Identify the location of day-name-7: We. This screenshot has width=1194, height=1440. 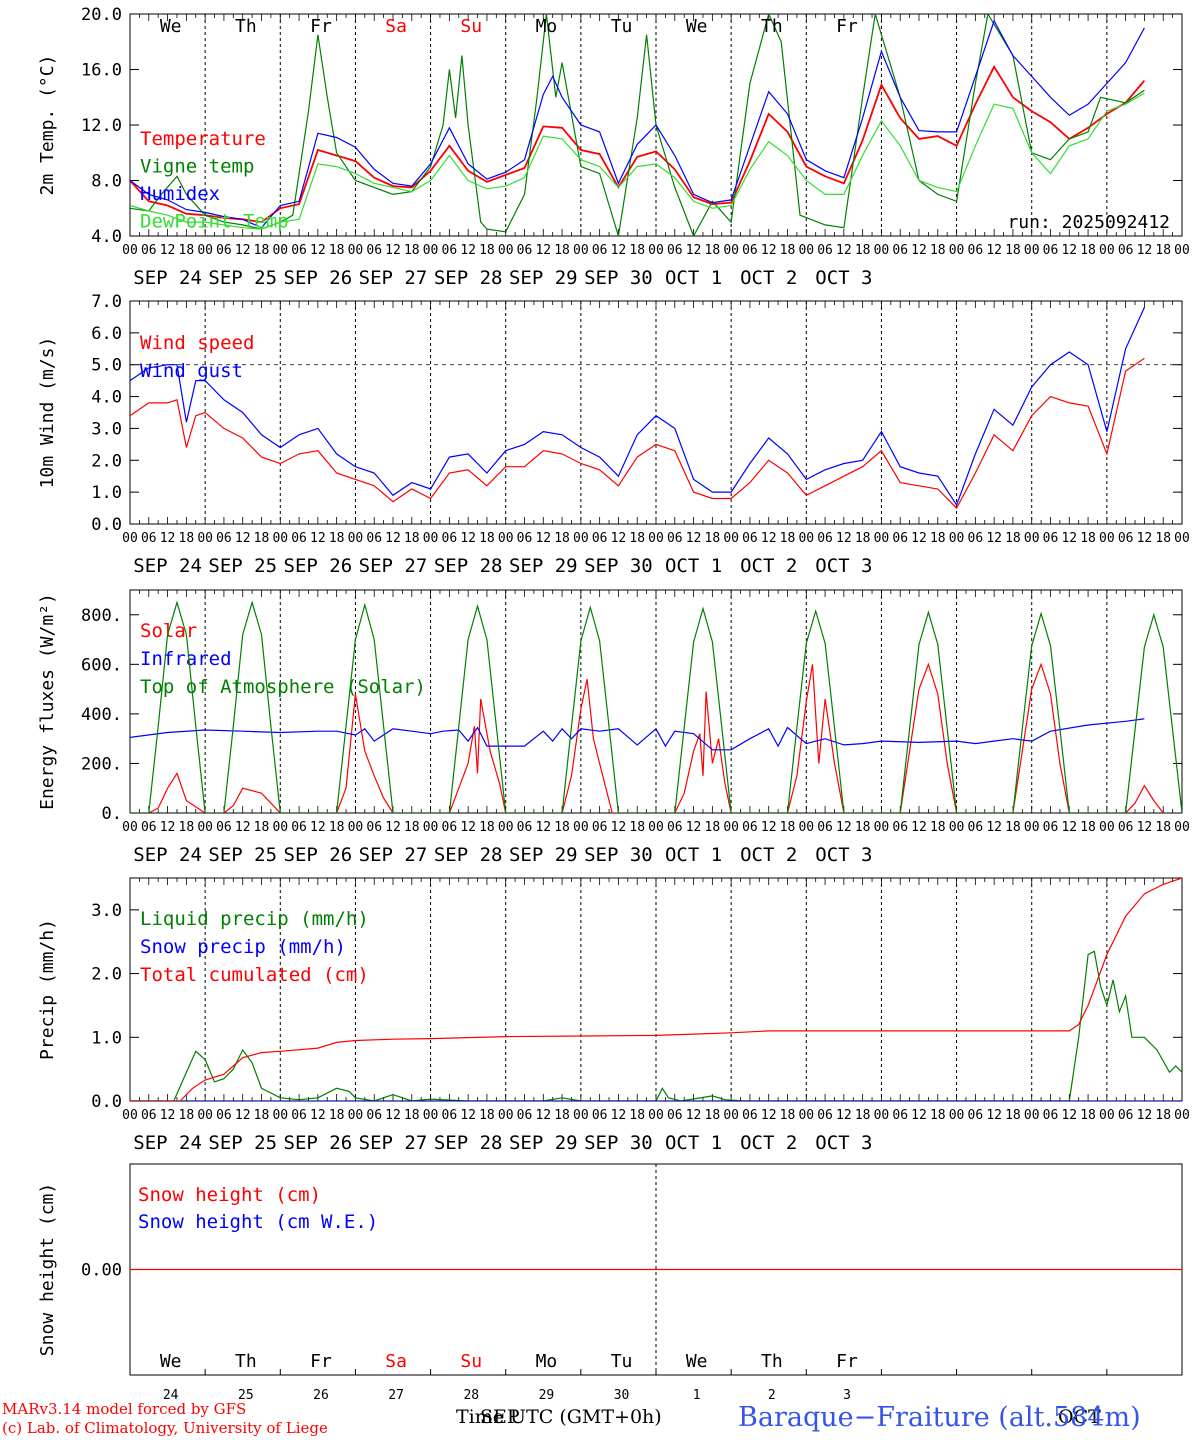
(697, 1361).